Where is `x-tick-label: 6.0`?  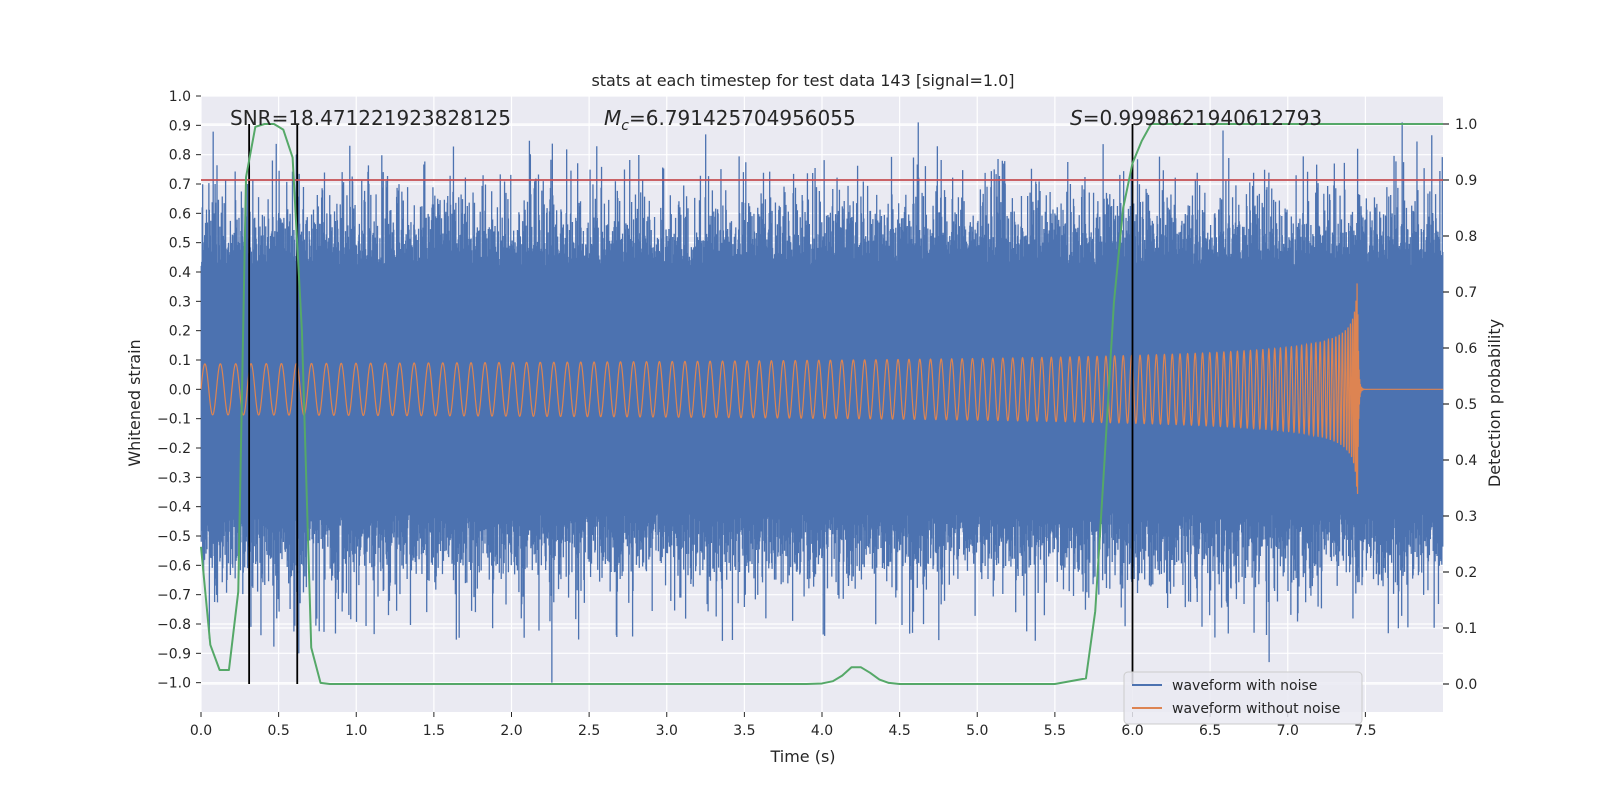
x-tick-label: 6.0 is located at coordinates (1132, 731).